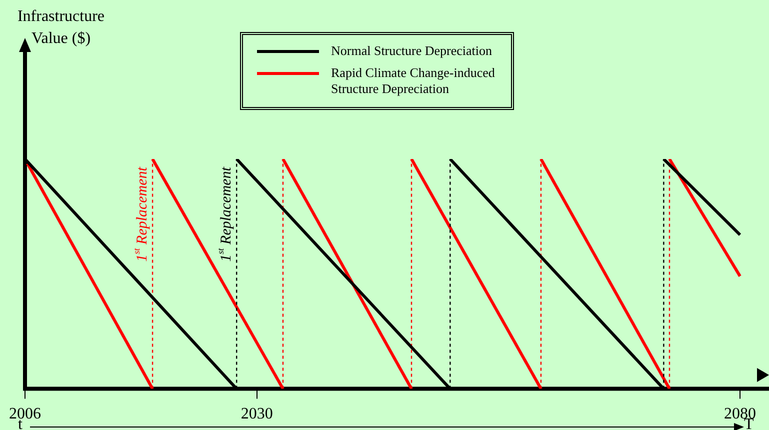  I want to click on legend-label: Normal Structure Depreciation, so click(411, 51).